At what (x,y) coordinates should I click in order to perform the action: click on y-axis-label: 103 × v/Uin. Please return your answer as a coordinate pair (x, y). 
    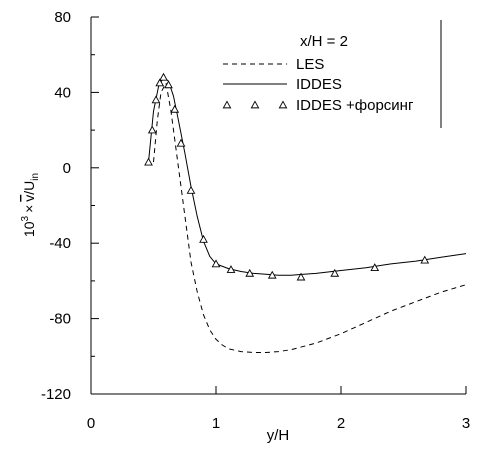
    Looking at the image, I should click on (30, 205).